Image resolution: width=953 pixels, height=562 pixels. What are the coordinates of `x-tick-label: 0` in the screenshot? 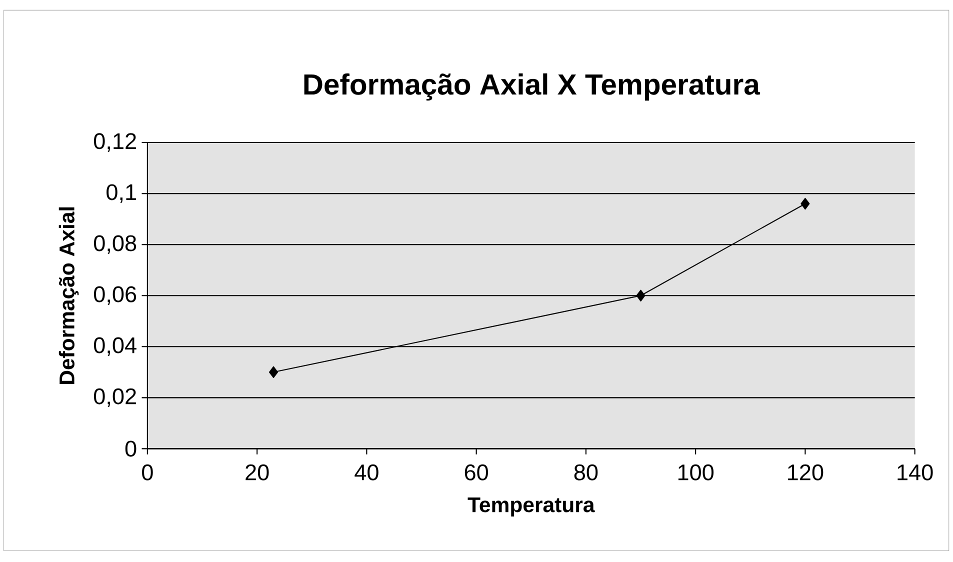 It's located at (147, 472).